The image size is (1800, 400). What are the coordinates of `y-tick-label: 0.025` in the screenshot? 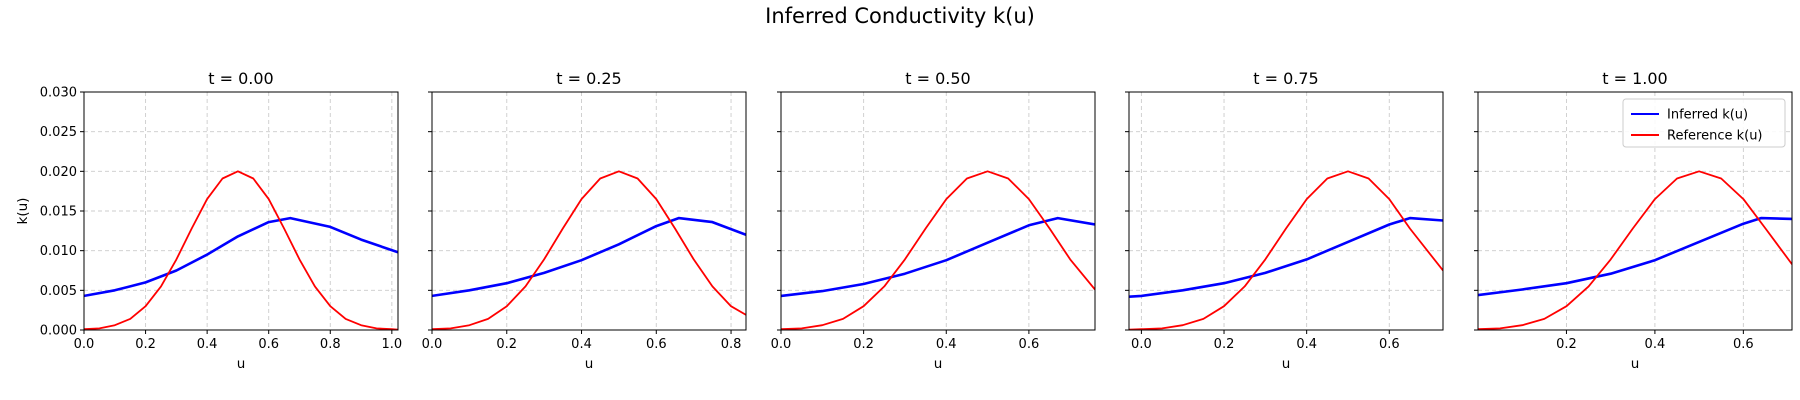 It's located at (58, 132).